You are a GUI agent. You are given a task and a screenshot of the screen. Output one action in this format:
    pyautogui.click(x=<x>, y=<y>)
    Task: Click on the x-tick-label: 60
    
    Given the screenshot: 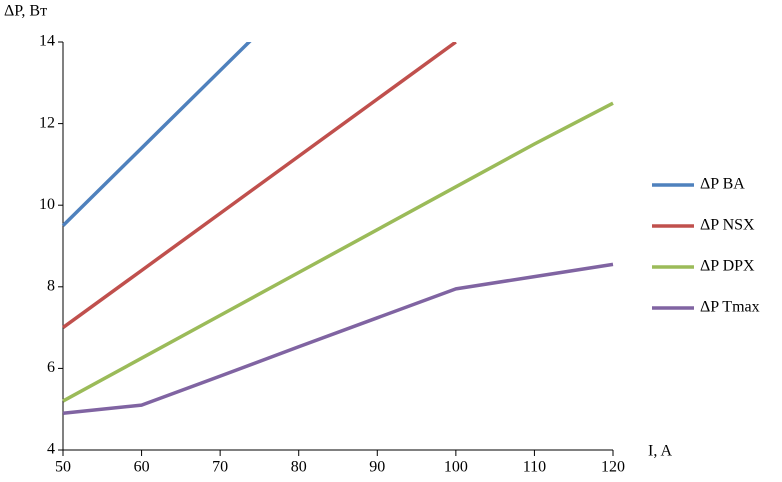 What is the action you would take?
    pyautogui.click(x=142, y=467)
    